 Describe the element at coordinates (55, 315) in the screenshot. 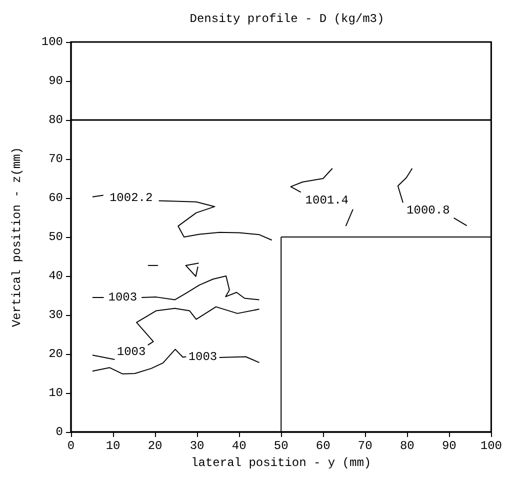

I see `y-tick-label: 30` at that location.